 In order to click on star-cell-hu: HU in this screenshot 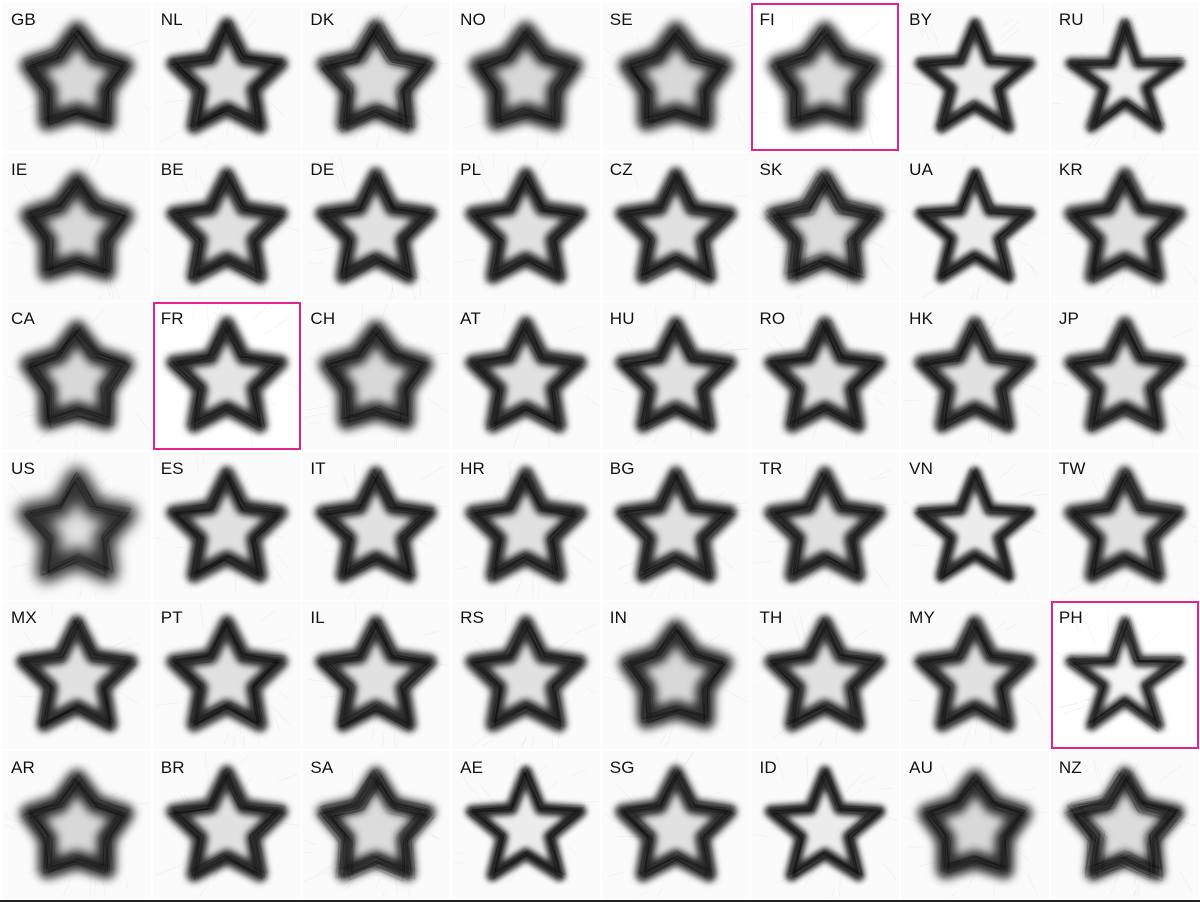, I will do `click(675, 376)`.